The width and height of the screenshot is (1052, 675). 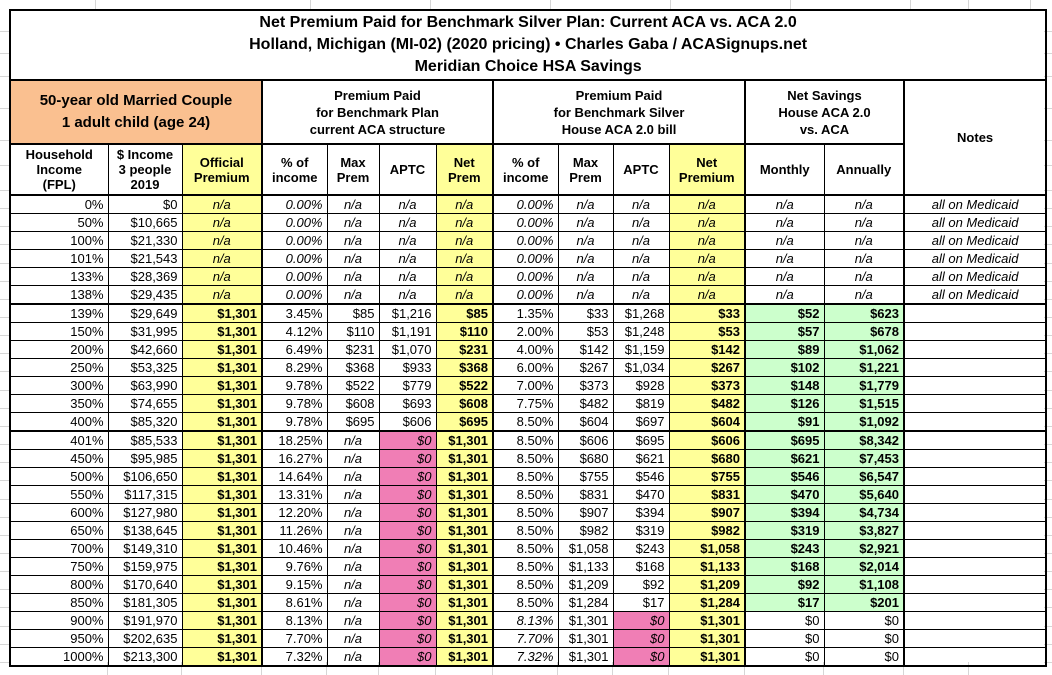 What do you see at coordinates (407, 169) in the screenshot?
I see `column-header-aptc-aca: APTC` at bounding box center [407, 169].